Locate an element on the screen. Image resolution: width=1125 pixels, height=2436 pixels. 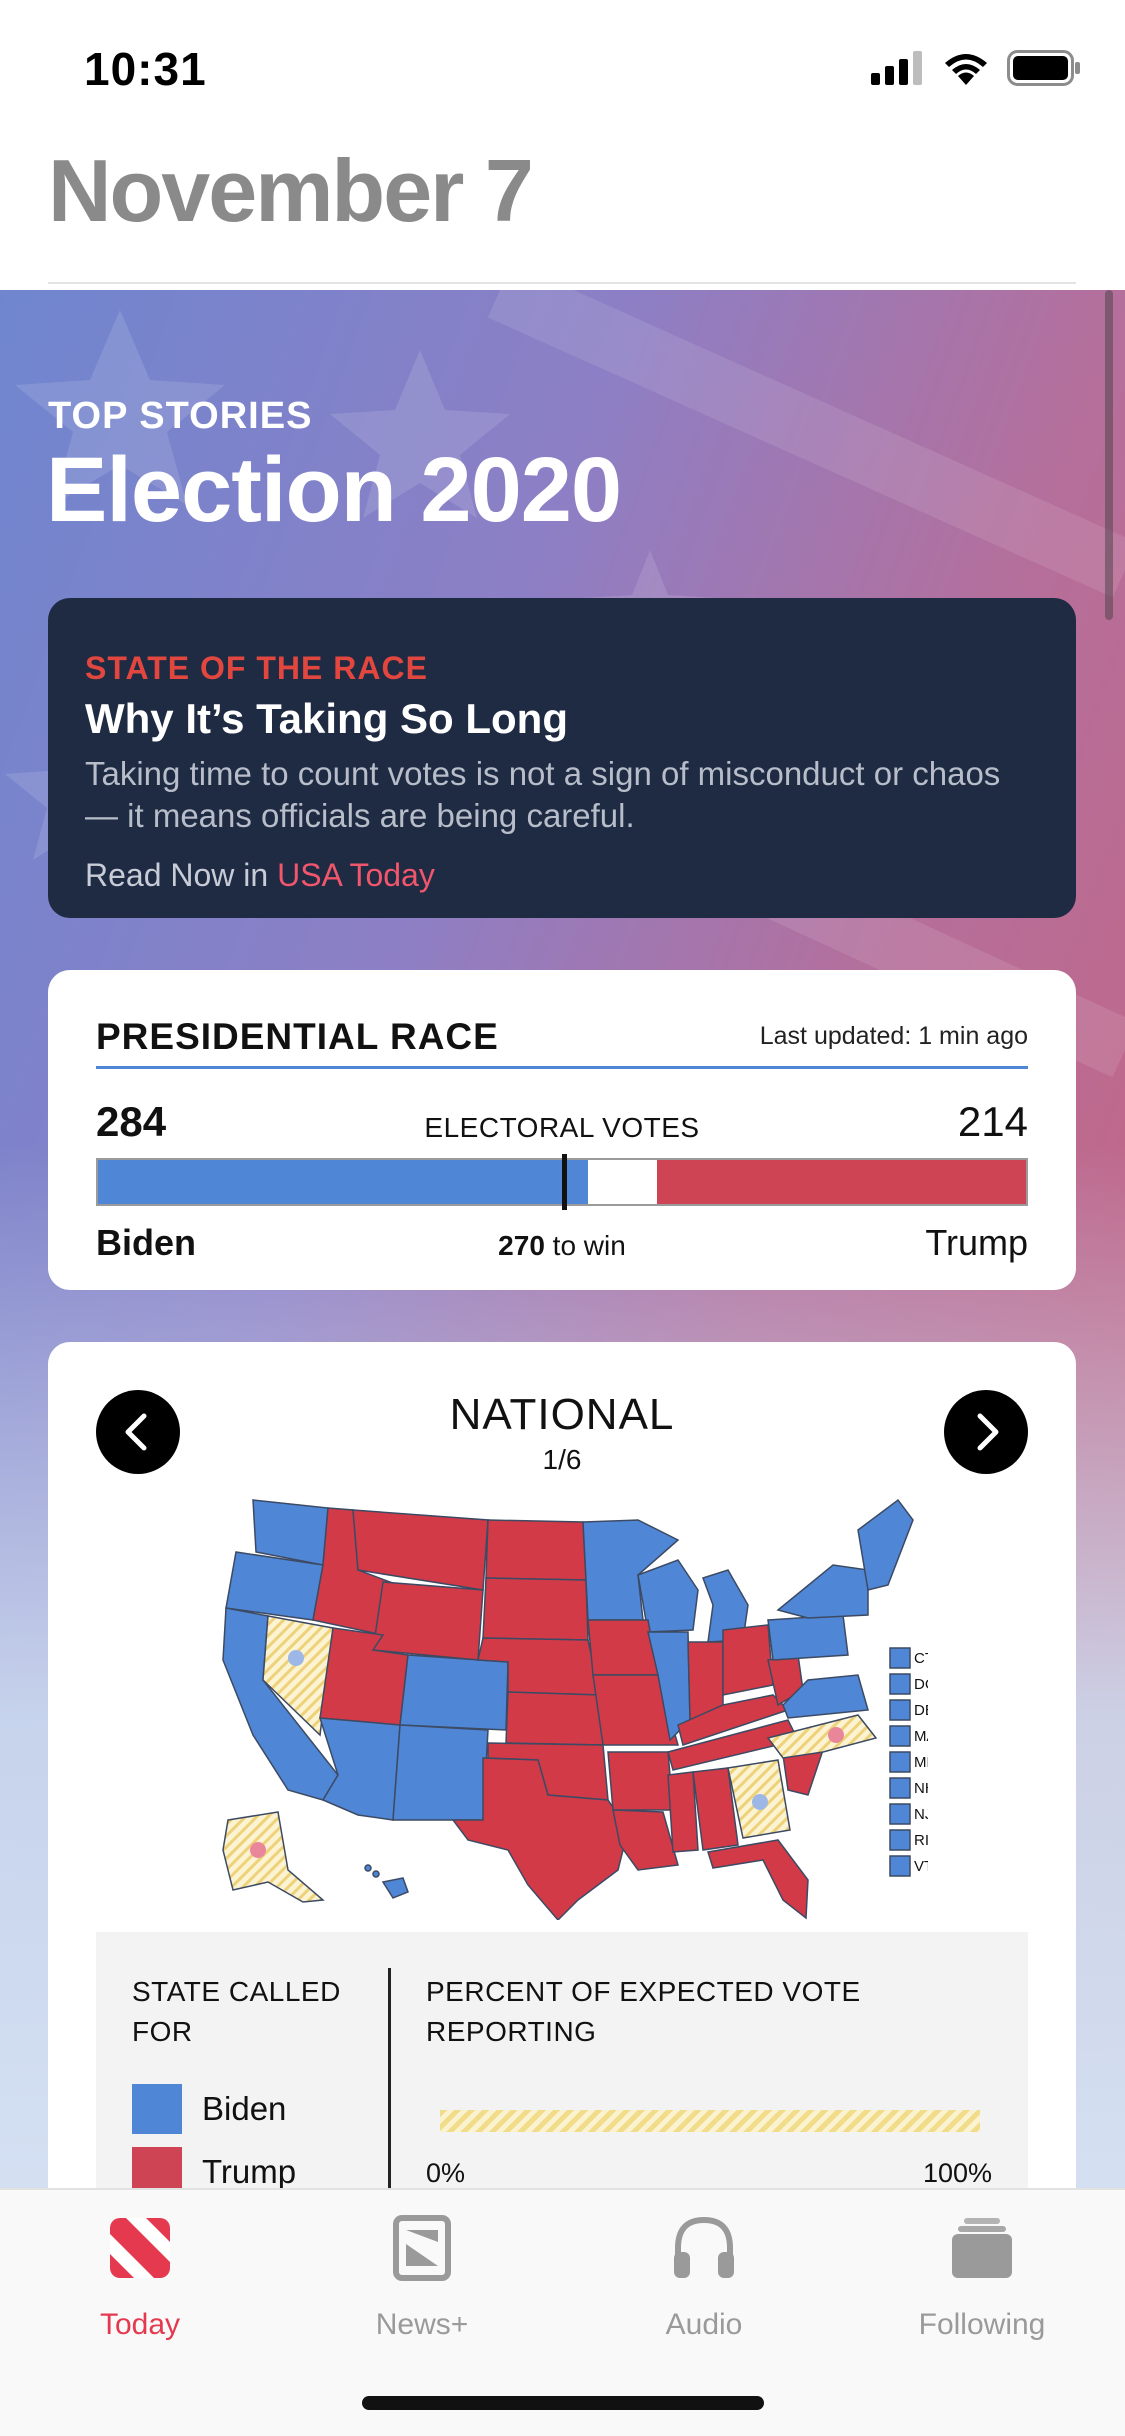
map-state-wy is located at coordinates (428, 1621).